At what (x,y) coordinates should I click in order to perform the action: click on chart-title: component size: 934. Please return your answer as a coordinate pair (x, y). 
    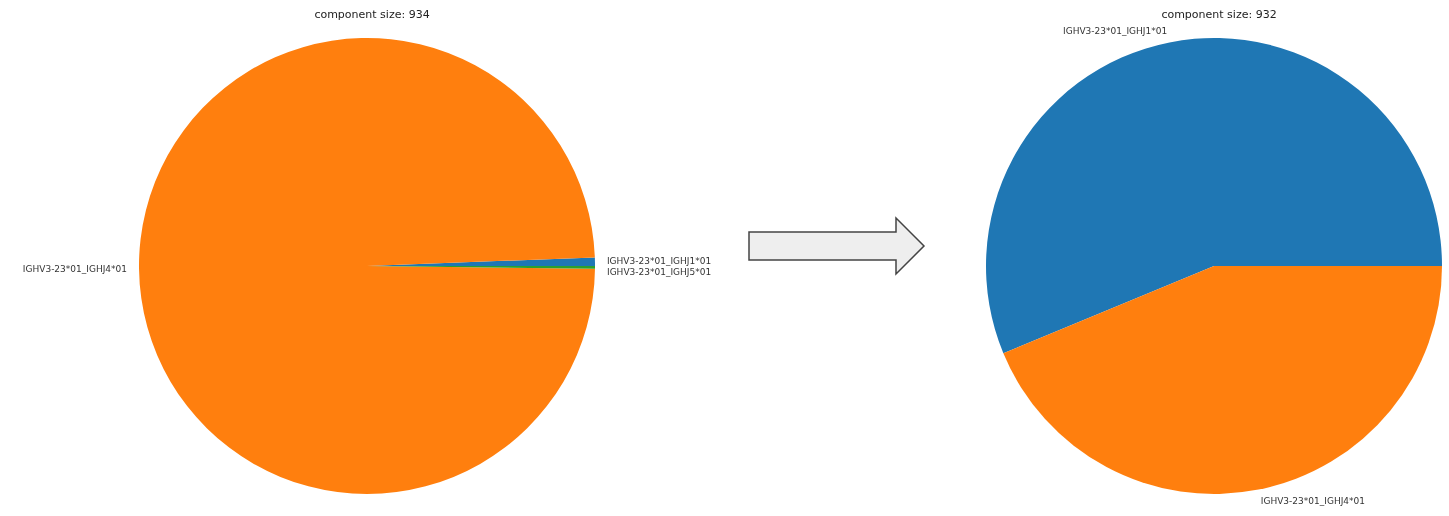
    Looking at the image, I should click on (372, 14).